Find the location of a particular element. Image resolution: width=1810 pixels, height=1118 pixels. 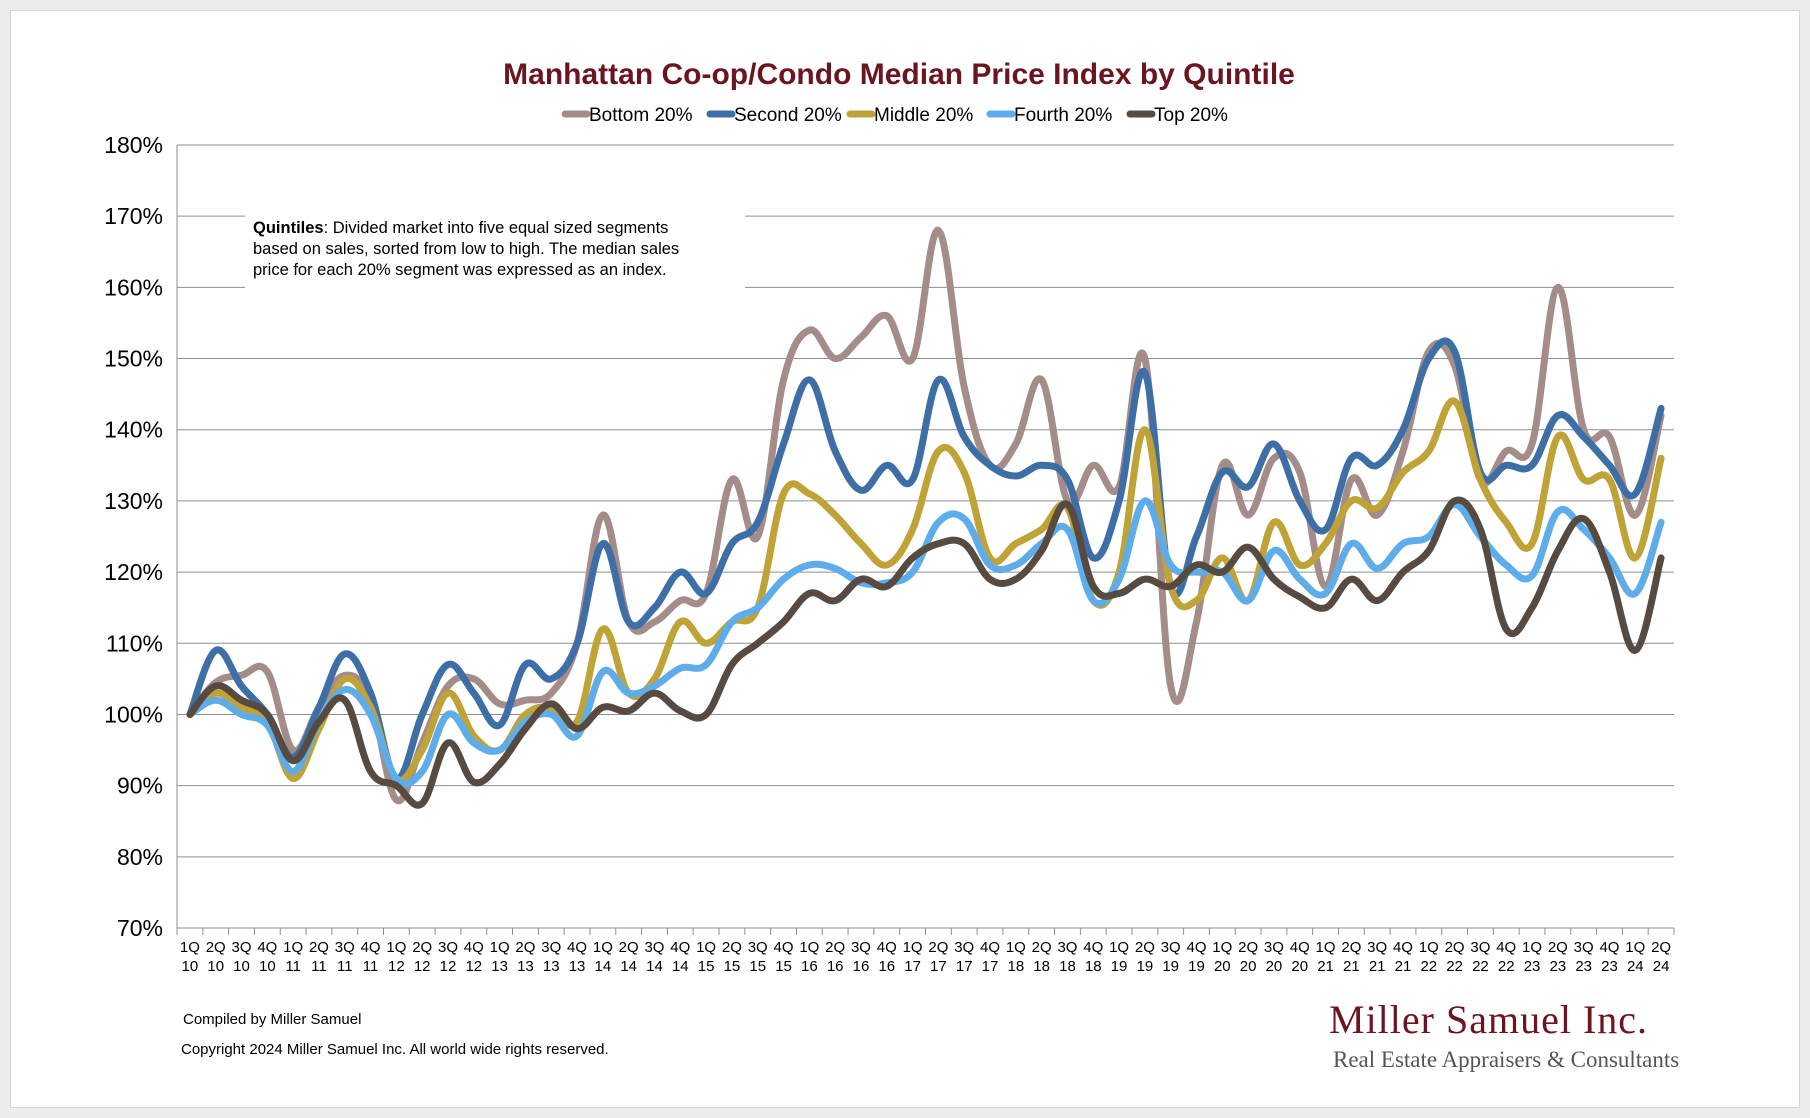

y-tick-label: 130% is located at coordinates (133, 501).